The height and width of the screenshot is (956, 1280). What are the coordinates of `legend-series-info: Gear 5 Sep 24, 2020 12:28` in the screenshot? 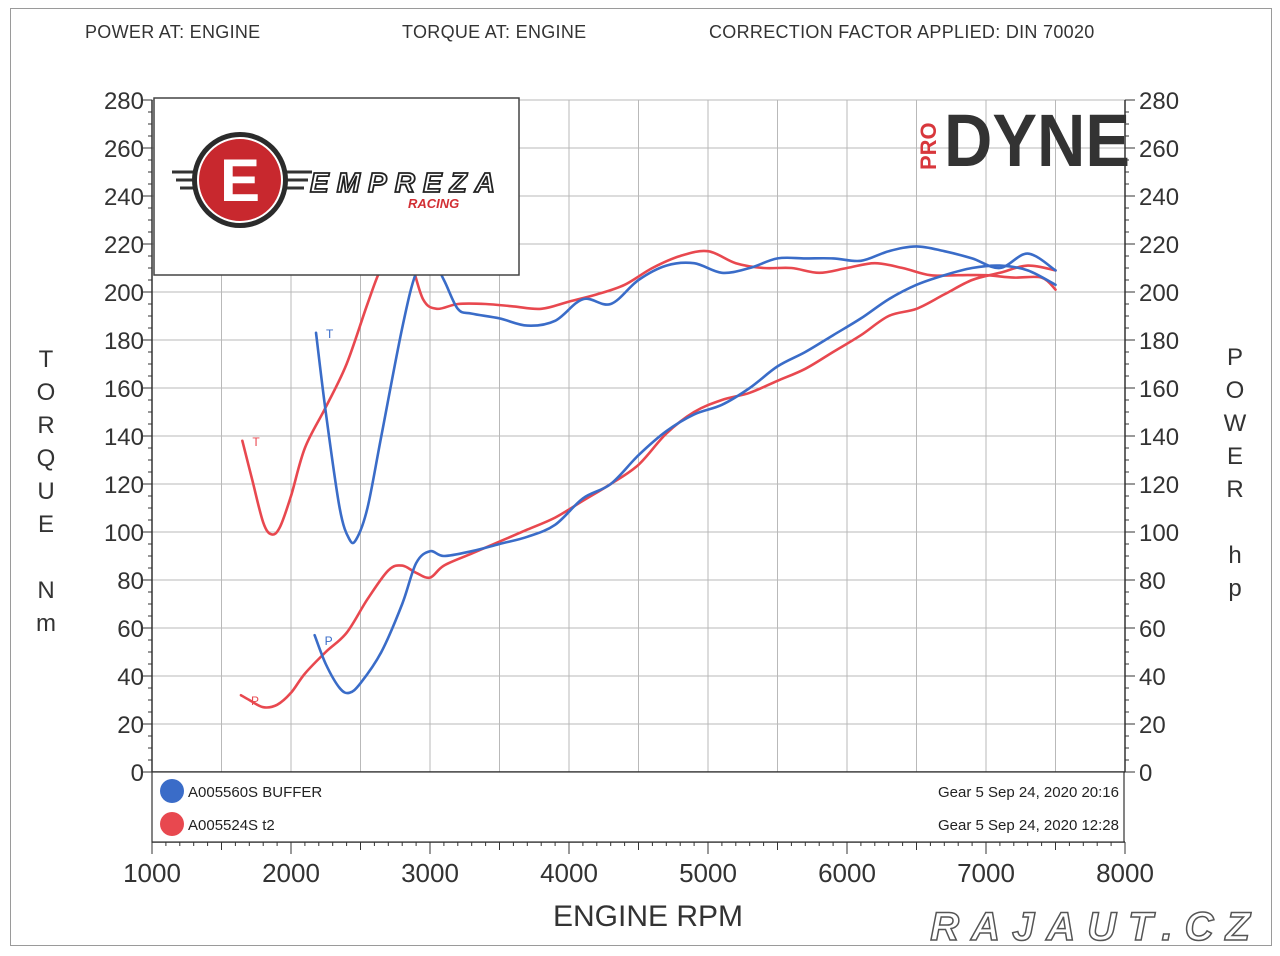 It's located at (1028, 825).